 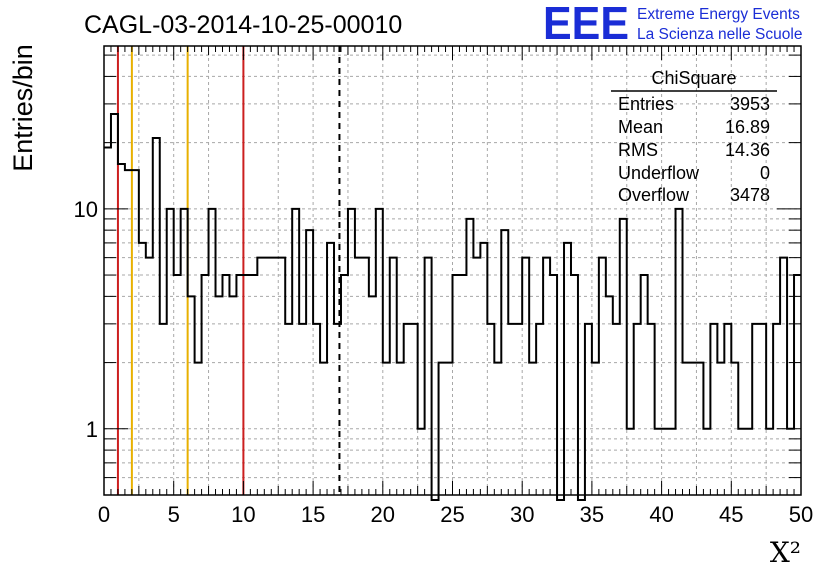 What do you see at coordinates (452, 514) in the screenshot?
I see `x-tick-label: 25` at bounding box center [452, 514].